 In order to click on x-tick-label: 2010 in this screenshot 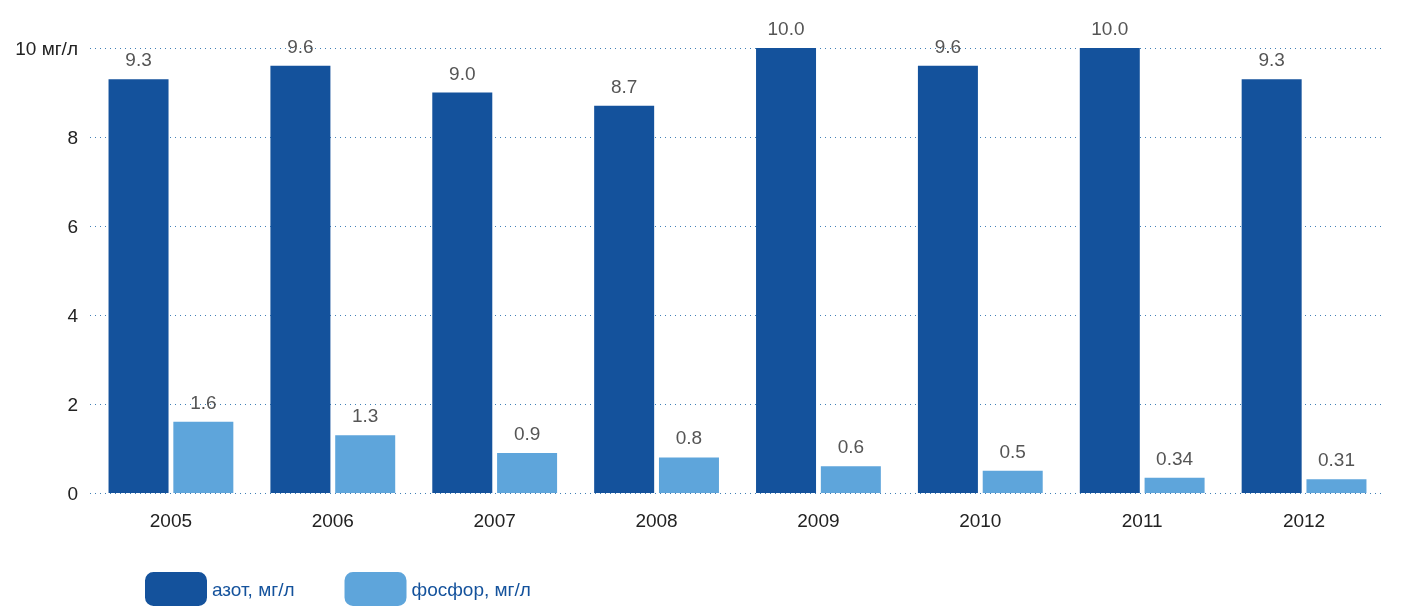, I will do `click(980, 520)`.